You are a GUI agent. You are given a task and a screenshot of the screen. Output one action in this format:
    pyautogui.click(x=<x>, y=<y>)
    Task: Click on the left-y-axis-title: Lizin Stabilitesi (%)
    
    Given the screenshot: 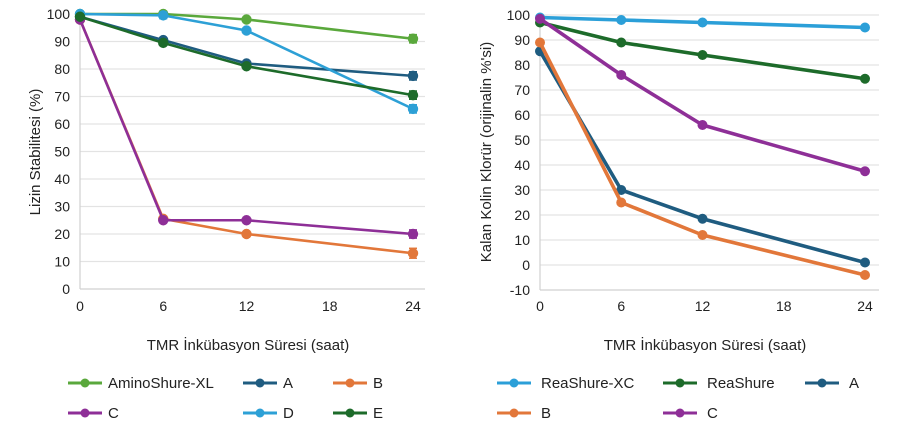 What is the action you would take?
    pyautogui.click(x=35, y=152)
    